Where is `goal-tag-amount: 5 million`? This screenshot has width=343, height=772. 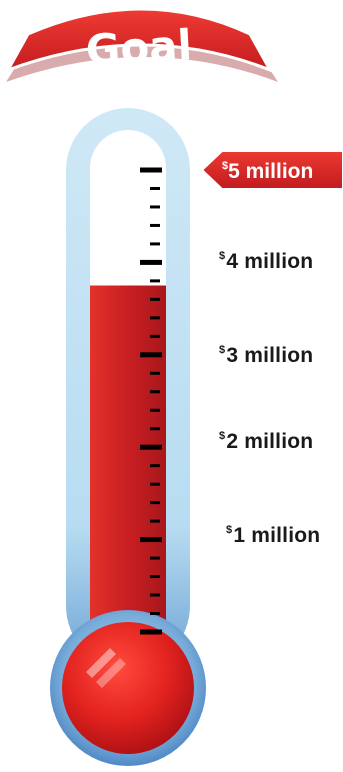
goal-tag-amount: 5 million is located at coordinates (270, 171).